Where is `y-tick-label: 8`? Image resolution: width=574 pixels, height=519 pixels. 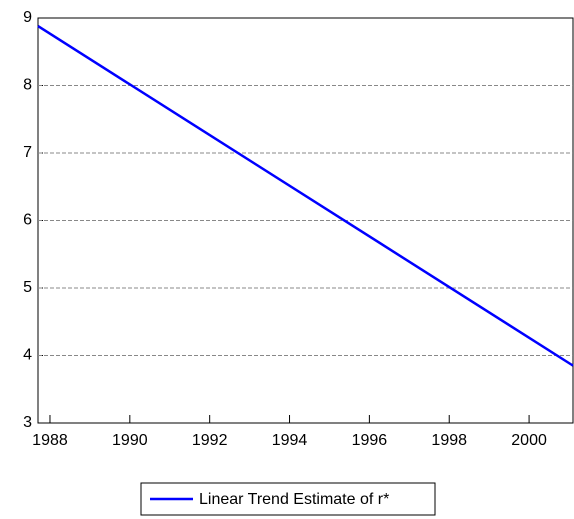 y-tick-label: 8 is located at coordinates (27, 85).